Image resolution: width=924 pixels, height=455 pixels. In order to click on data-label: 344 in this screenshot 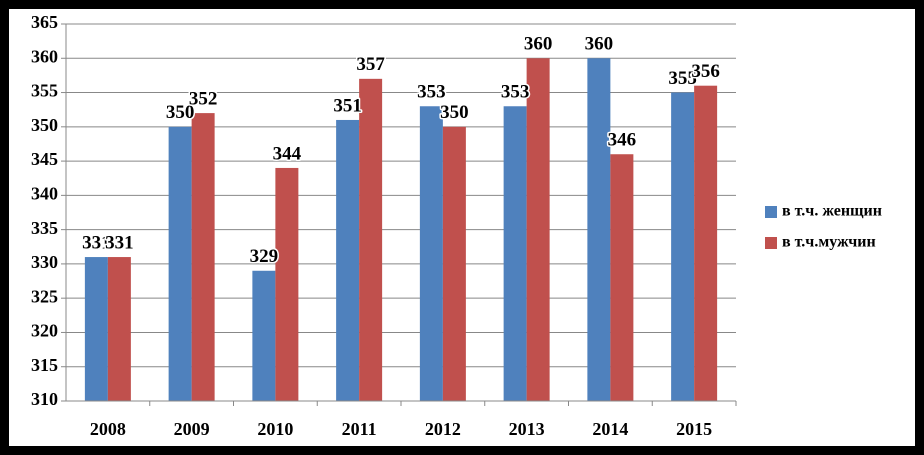, I will do `click(287, 153)`.